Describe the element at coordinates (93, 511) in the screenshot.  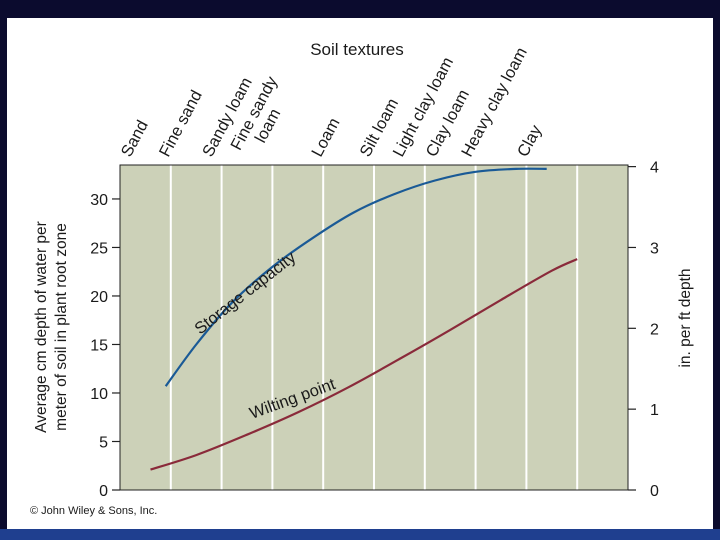
I see `copyright-text: © John Wiley & Sons, Inc.` at that location.